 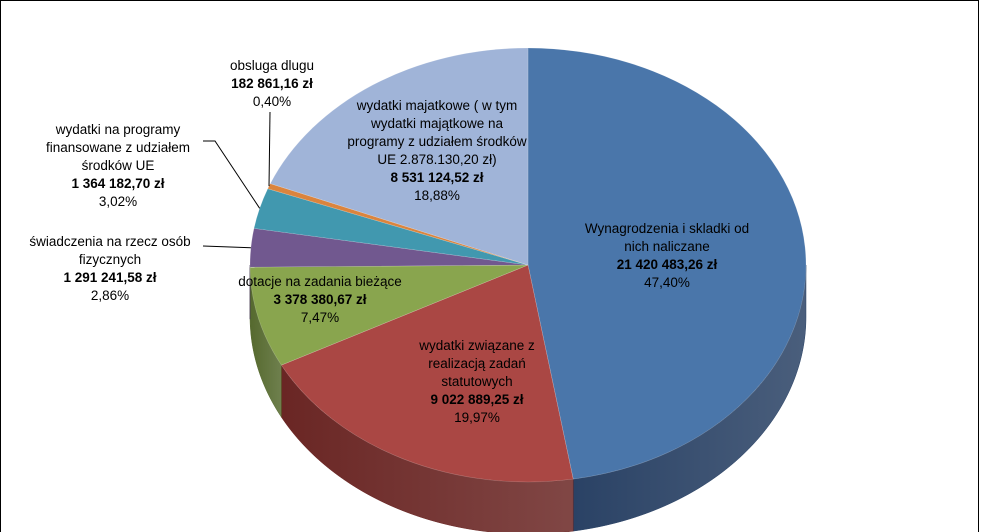 What do you see at coordinates (110, 277) in the screenshot?
I see `slice-value: 1 291 241,58 zł` at bounding box center [110, 277].